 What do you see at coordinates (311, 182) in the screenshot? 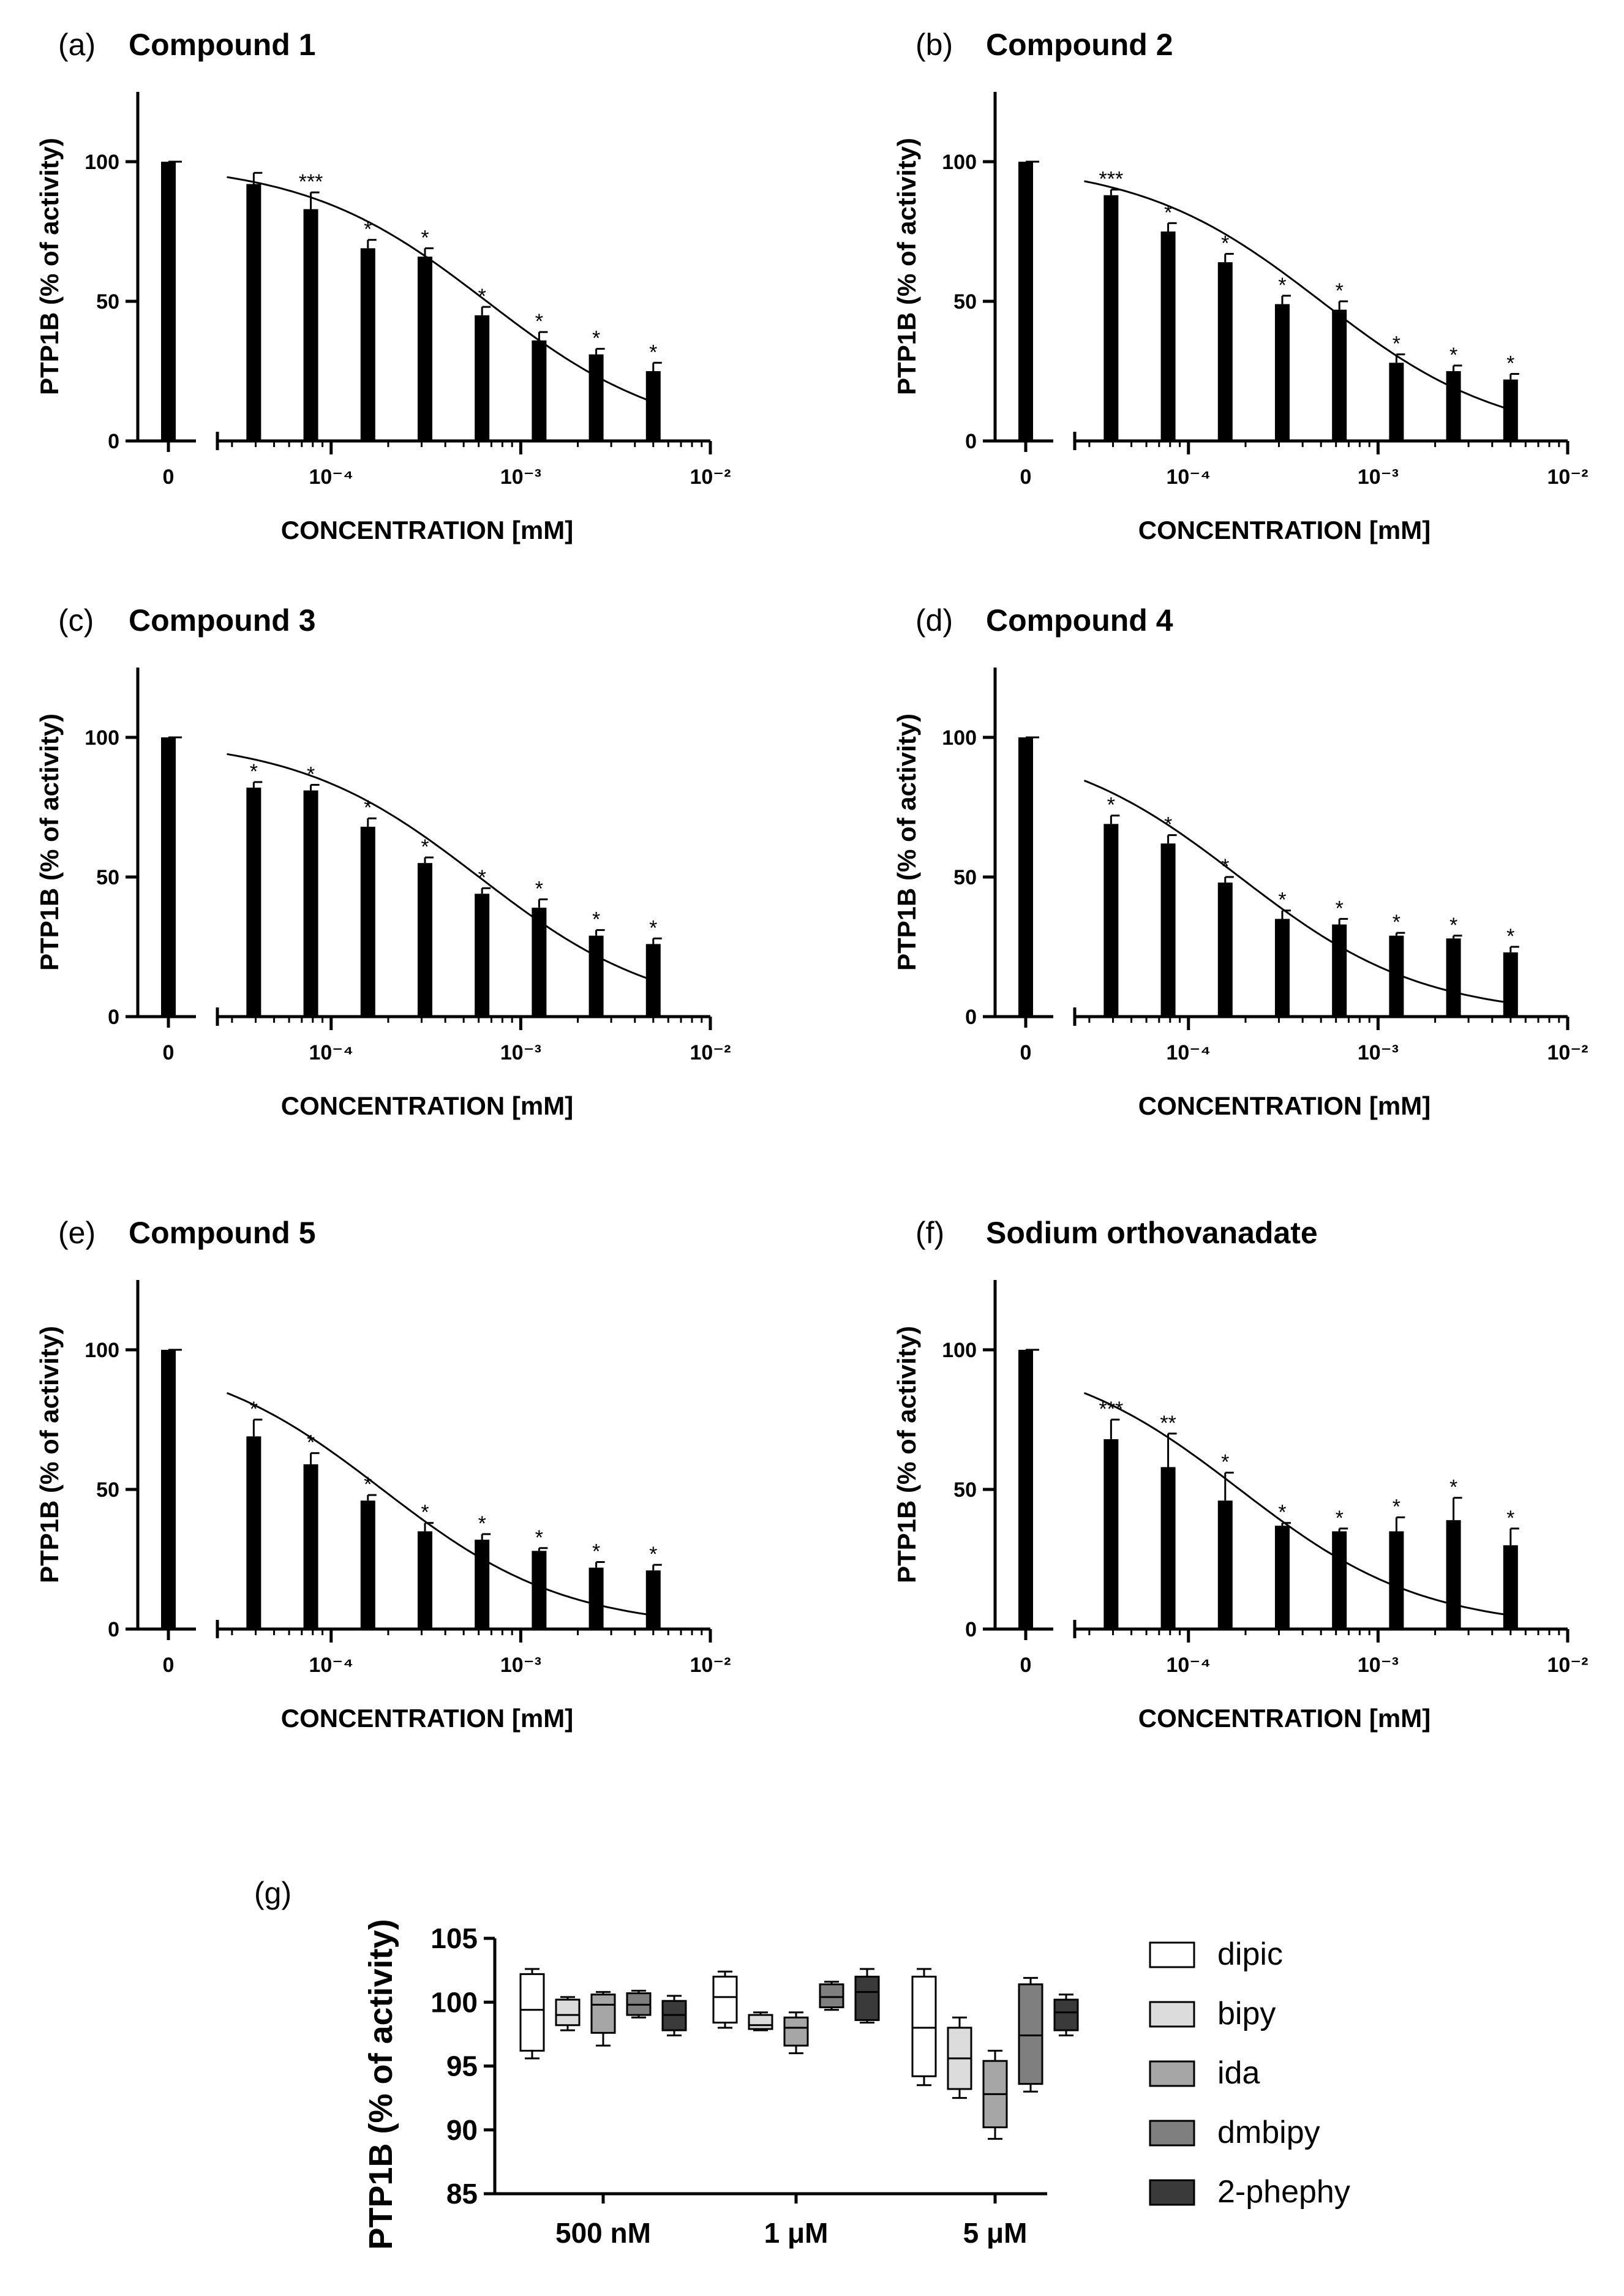
I see `significance-marker: ***` at bounding box center [311, 182].